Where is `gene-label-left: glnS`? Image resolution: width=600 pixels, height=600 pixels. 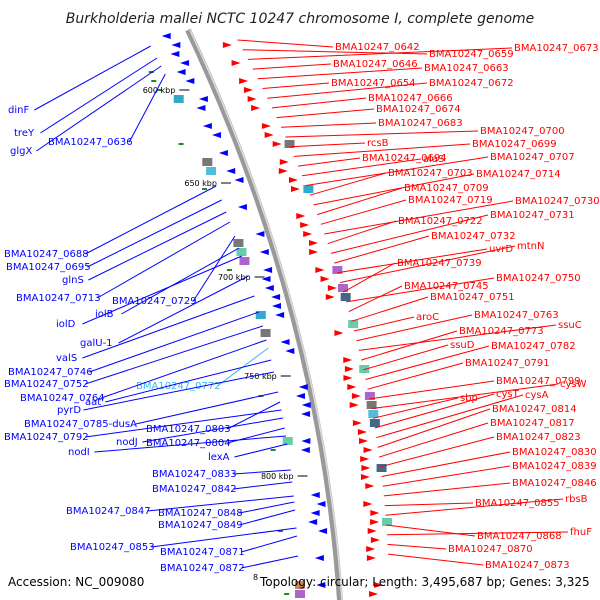 gene-label-left: glnS is located at coordinates (73, 280).